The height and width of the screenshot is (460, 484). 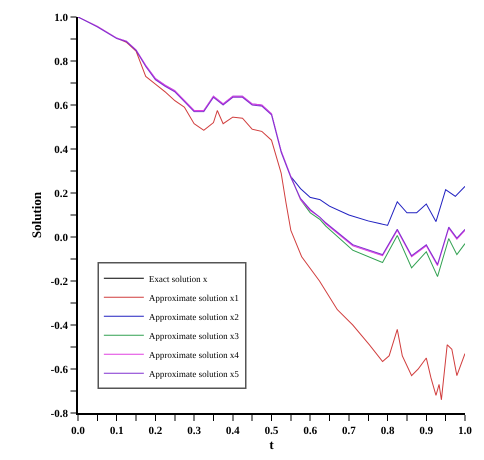 What do you see at coordinates (61, 194) in the screenshot?
I see `y-tick-label: 0.2` at bounding box center [61, 194].